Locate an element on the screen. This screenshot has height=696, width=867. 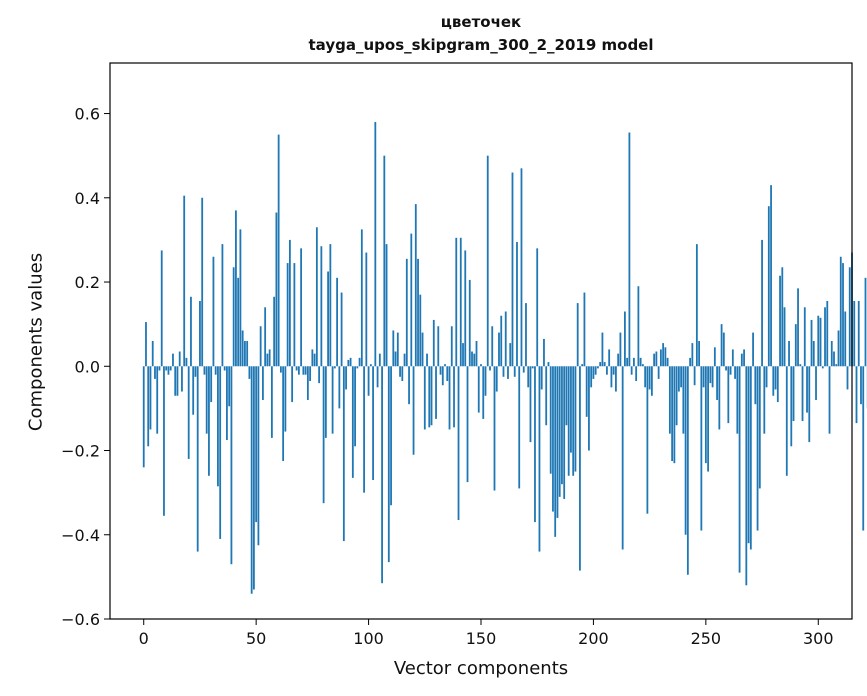
y-tick-label: 0.4 is located at coordinates (87, 198).